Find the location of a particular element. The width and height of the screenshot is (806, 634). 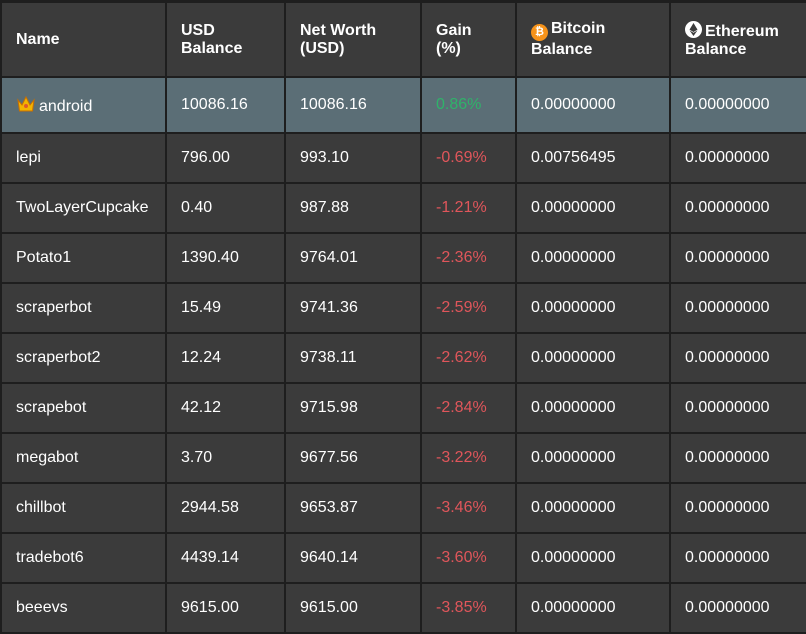

gain-cell: 0.86% is located at coordinates (468, 105).